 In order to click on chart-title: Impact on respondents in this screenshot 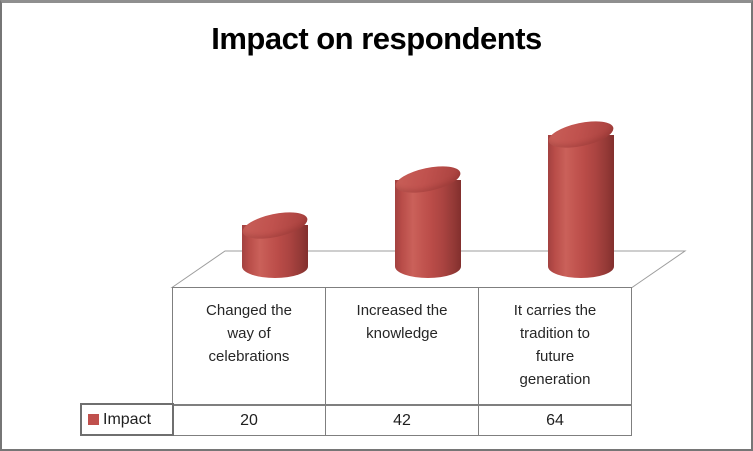, I will do `click(376, 38)`.